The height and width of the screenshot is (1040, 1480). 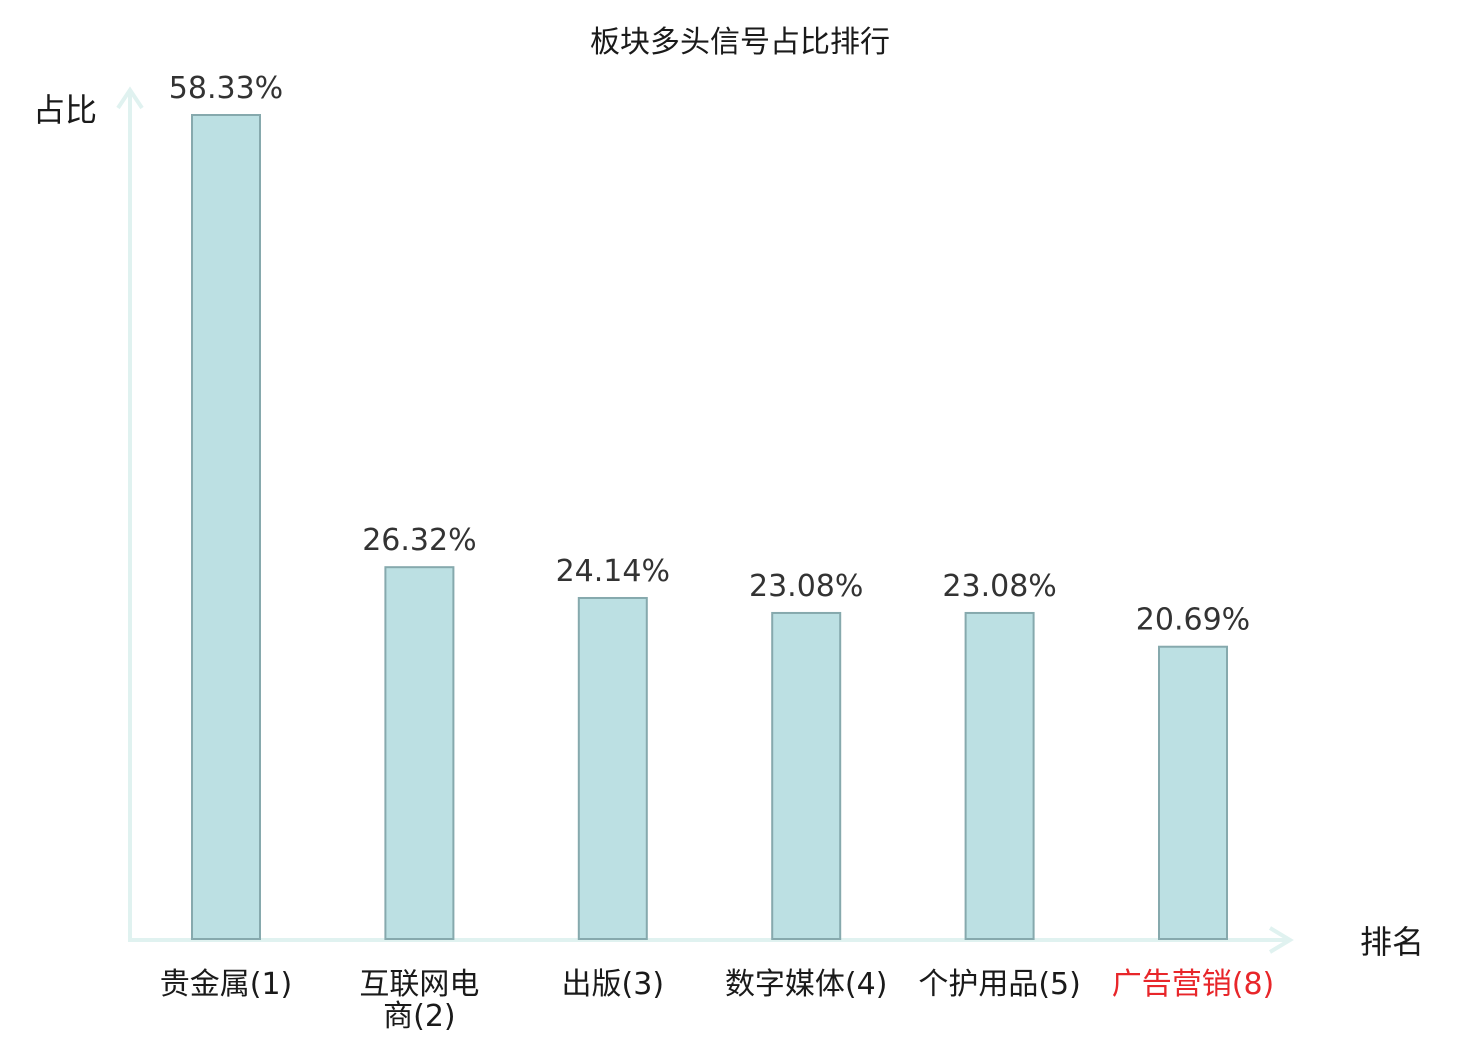 What do you see at coordinates (130, 513) in the screenshot?
I see `y-axis` at bounding box center [130, 513].